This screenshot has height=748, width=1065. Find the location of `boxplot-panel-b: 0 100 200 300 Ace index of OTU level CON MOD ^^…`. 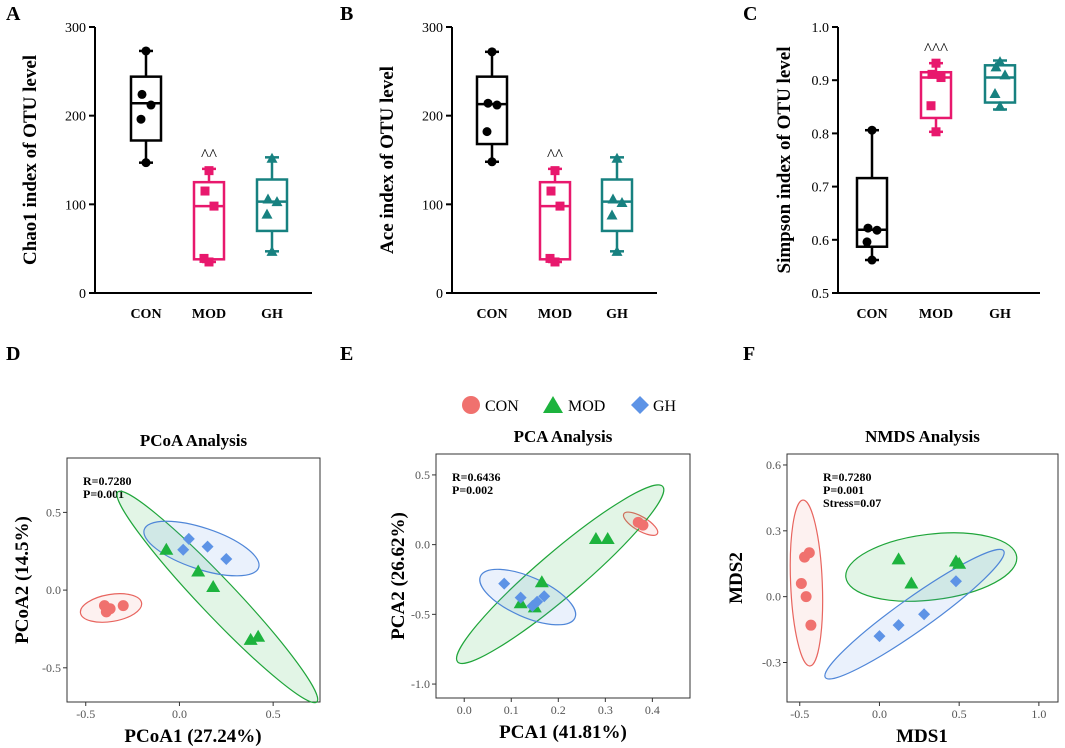

boxplot-panel-b: 0 100 200 300 Ace index of OTU level CON MOD ^^… is located at coordinates (517, 171).